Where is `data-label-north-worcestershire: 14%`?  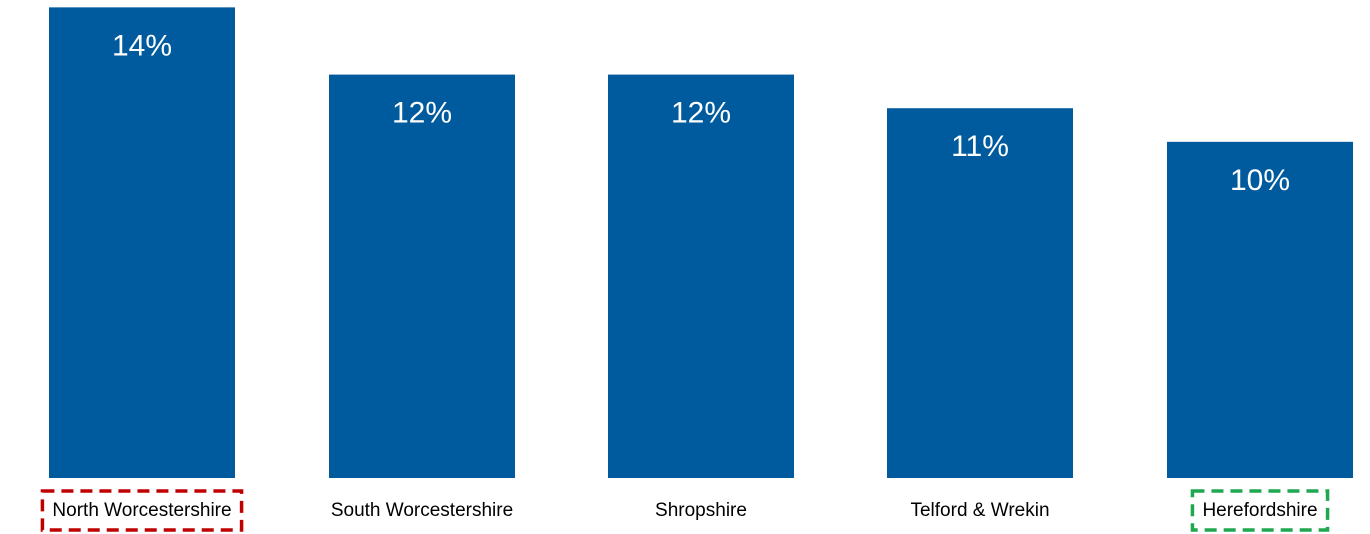
data-label-north-worcestershire: 14% is located at coordinates (142, 45).